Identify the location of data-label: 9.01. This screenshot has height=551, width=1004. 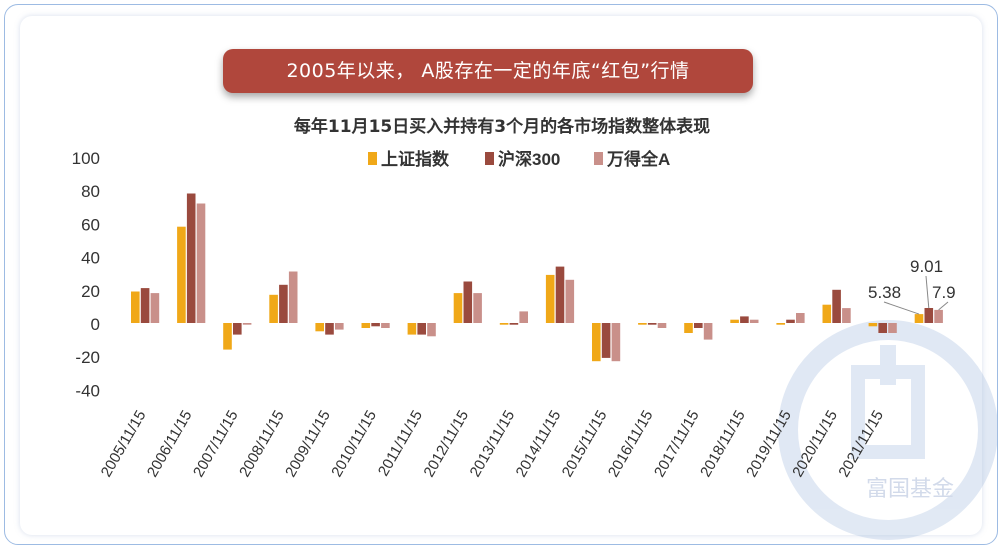
(926, 266).